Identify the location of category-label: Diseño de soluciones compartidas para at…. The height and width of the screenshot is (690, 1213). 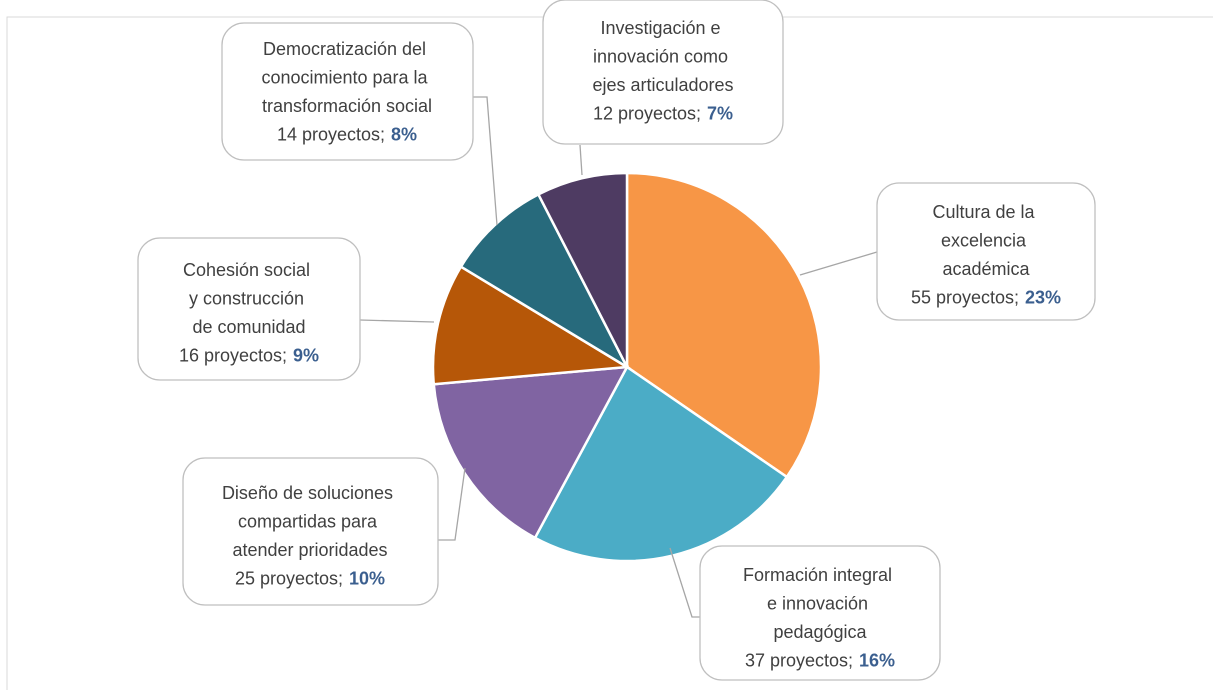
(310, 521).